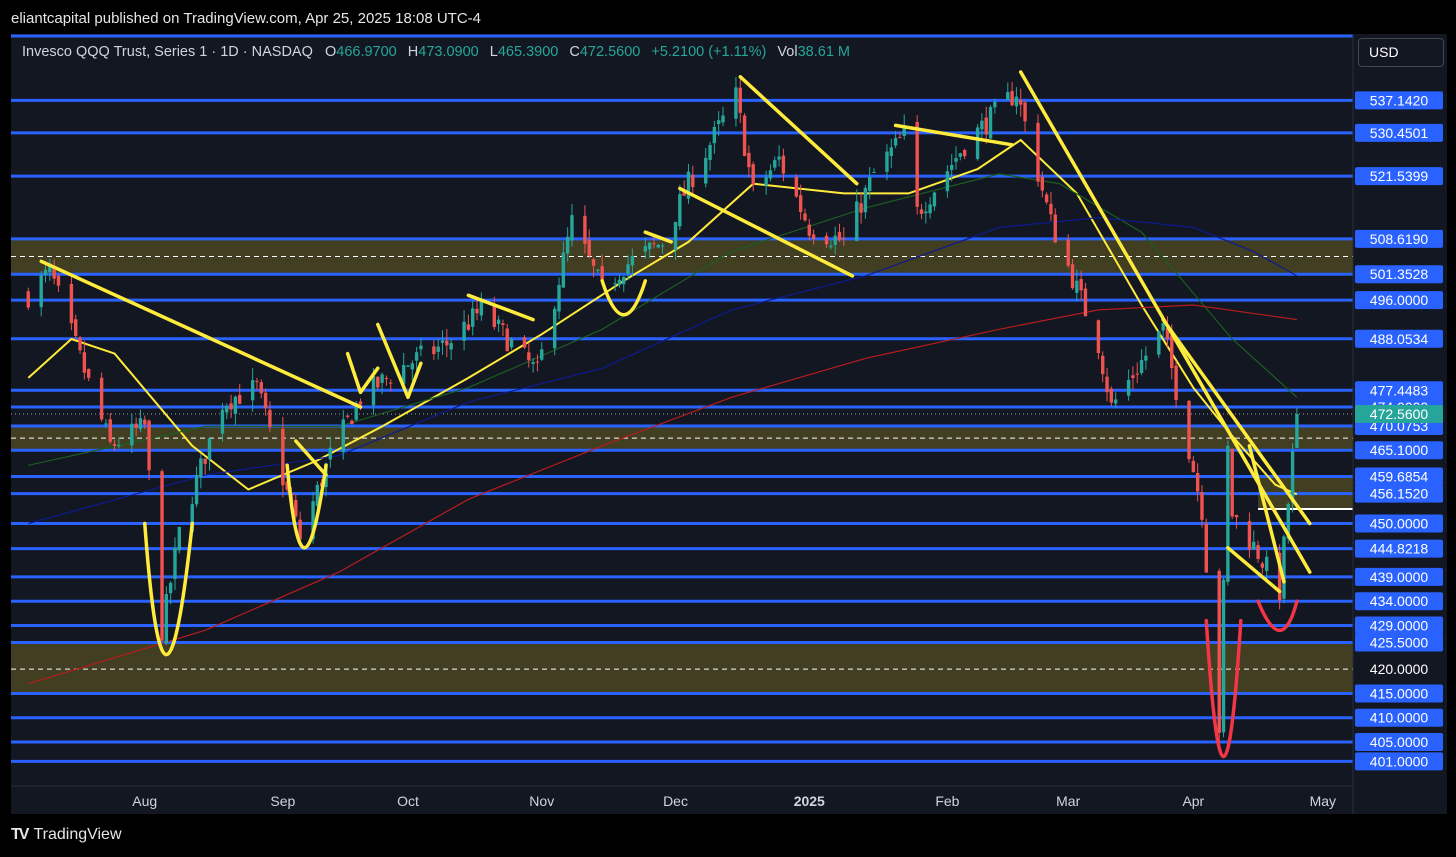 The image size is (1456, 857). What do you see at coordinates (1193, 801) in the screenshot?
I see `x-tick-8: Apr` at bounding box center [1193, 801].